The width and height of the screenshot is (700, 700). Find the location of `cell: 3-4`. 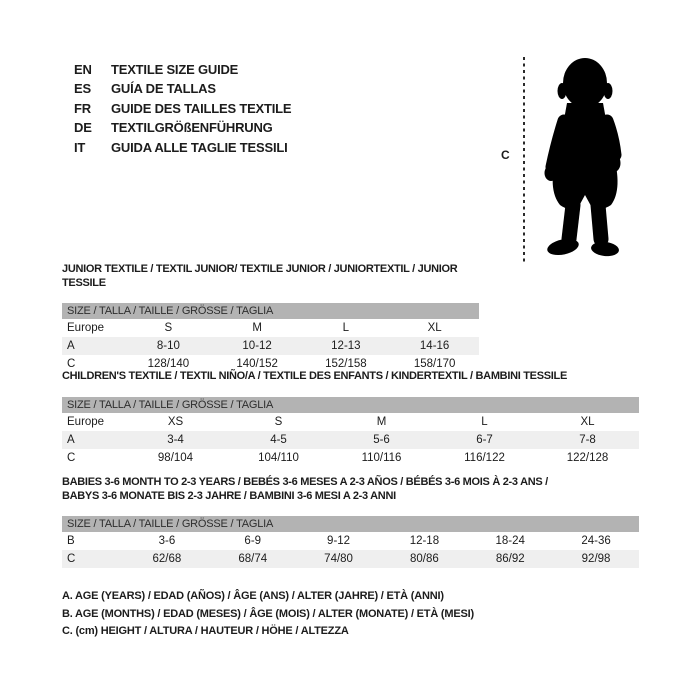

cell: 3-4 is located at coordinates (175, 439).